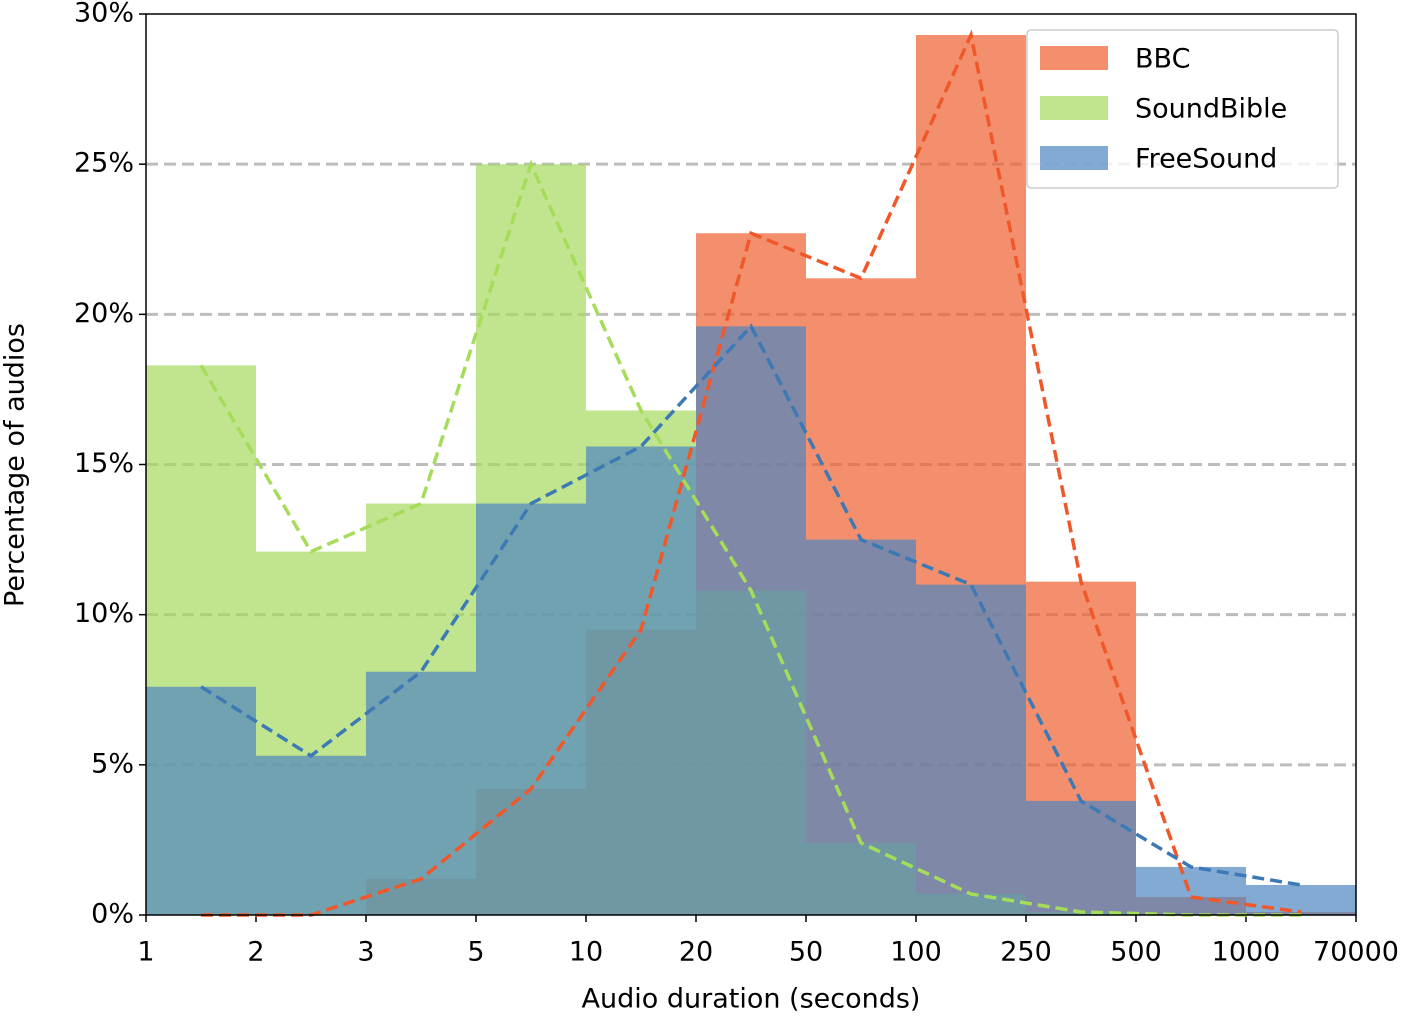 Image resolution: width=1411 pixels, height=1023 pixels. What do you see at coordinates (104, 613) in the screenshot?
I see `y-tick-label: 10%` at bounding box center [104, 613].